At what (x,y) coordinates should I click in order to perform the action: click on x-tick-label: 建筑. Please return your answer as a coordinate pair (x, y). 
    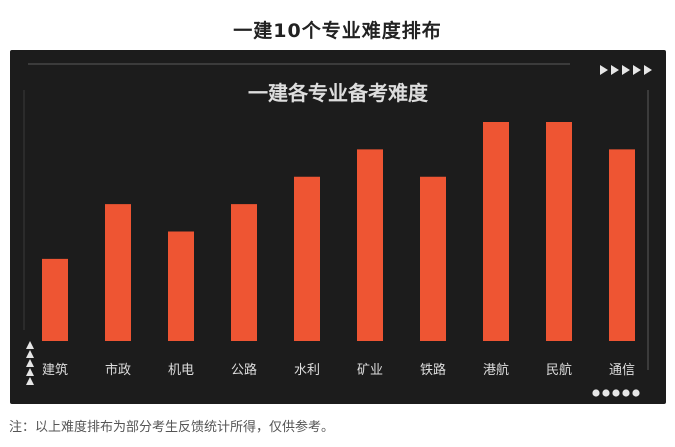
    Looking at the image, I should click on (55, 370).